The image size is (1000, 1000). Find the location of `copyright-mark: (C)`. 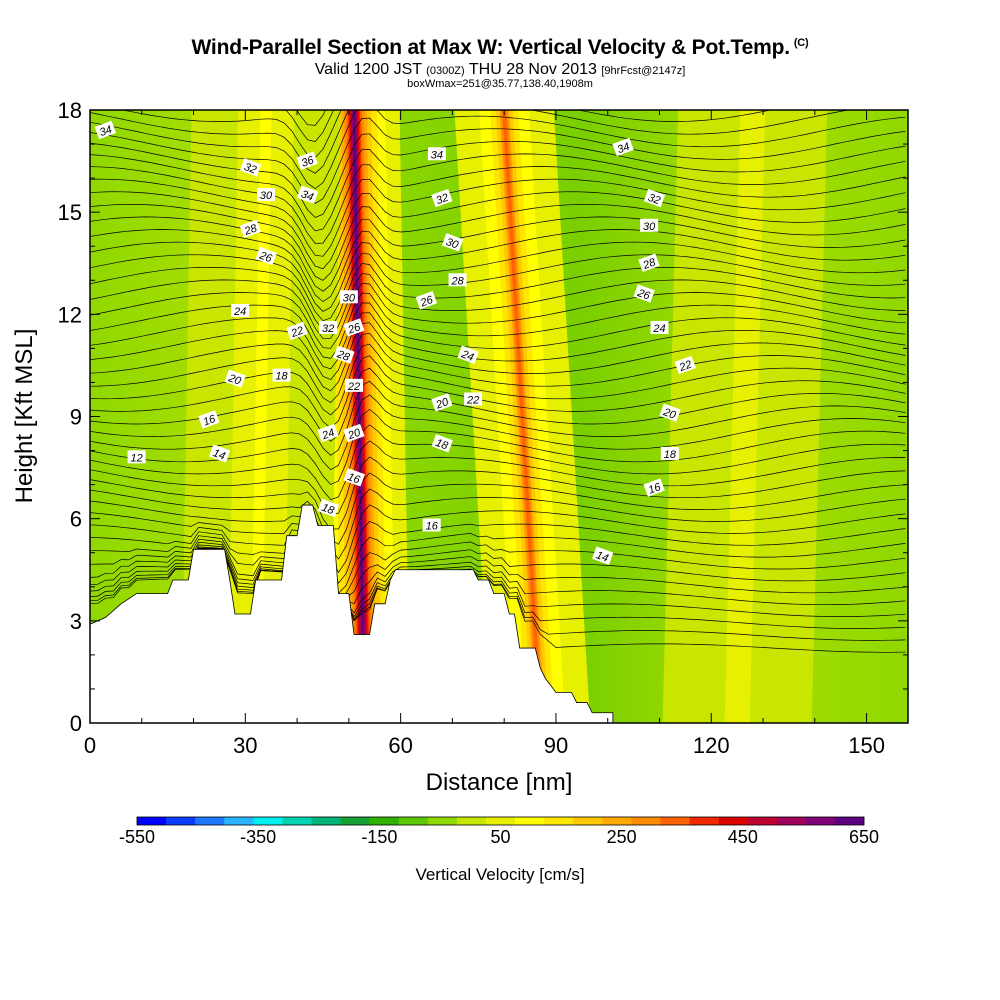

copyright-mark: (C) is located at coordinates (801, 43).